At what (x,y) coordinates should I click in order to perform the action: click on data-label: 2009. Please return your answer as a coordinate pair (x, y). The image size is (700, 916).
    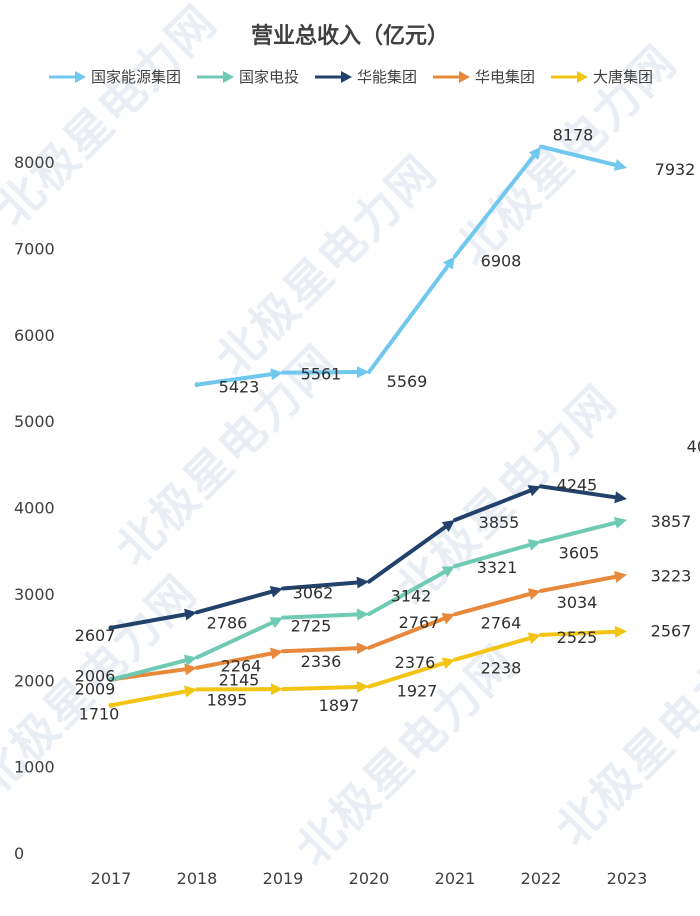
    Looking at the image, I should click on (95, 688).